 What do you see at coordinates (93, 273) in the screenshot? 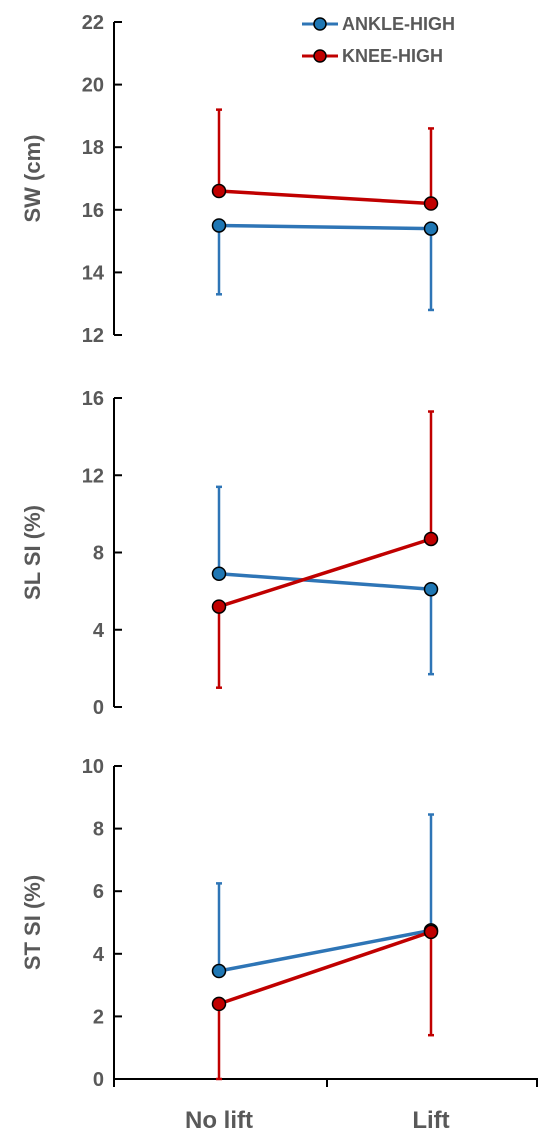
I see `y-tick-label: 14` at bounding box center [93, 273].